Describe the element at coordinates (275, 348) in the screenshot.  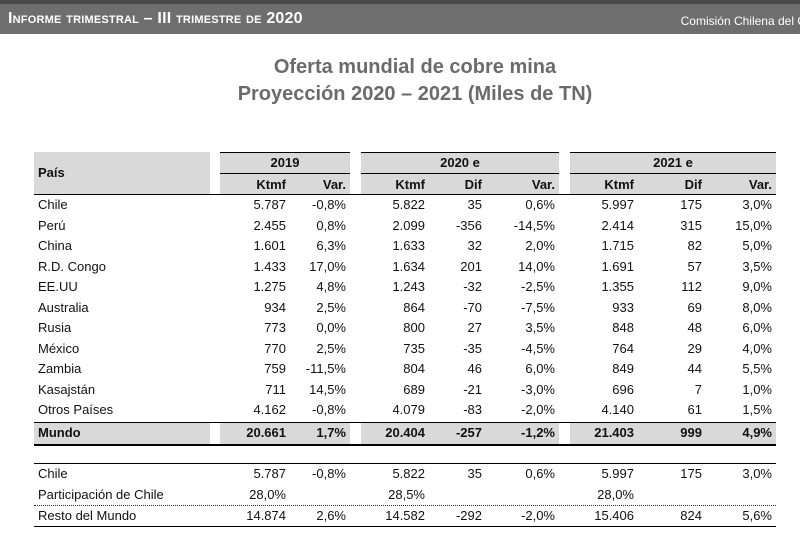
I see `row-ktmf-2019: 770` at that location.